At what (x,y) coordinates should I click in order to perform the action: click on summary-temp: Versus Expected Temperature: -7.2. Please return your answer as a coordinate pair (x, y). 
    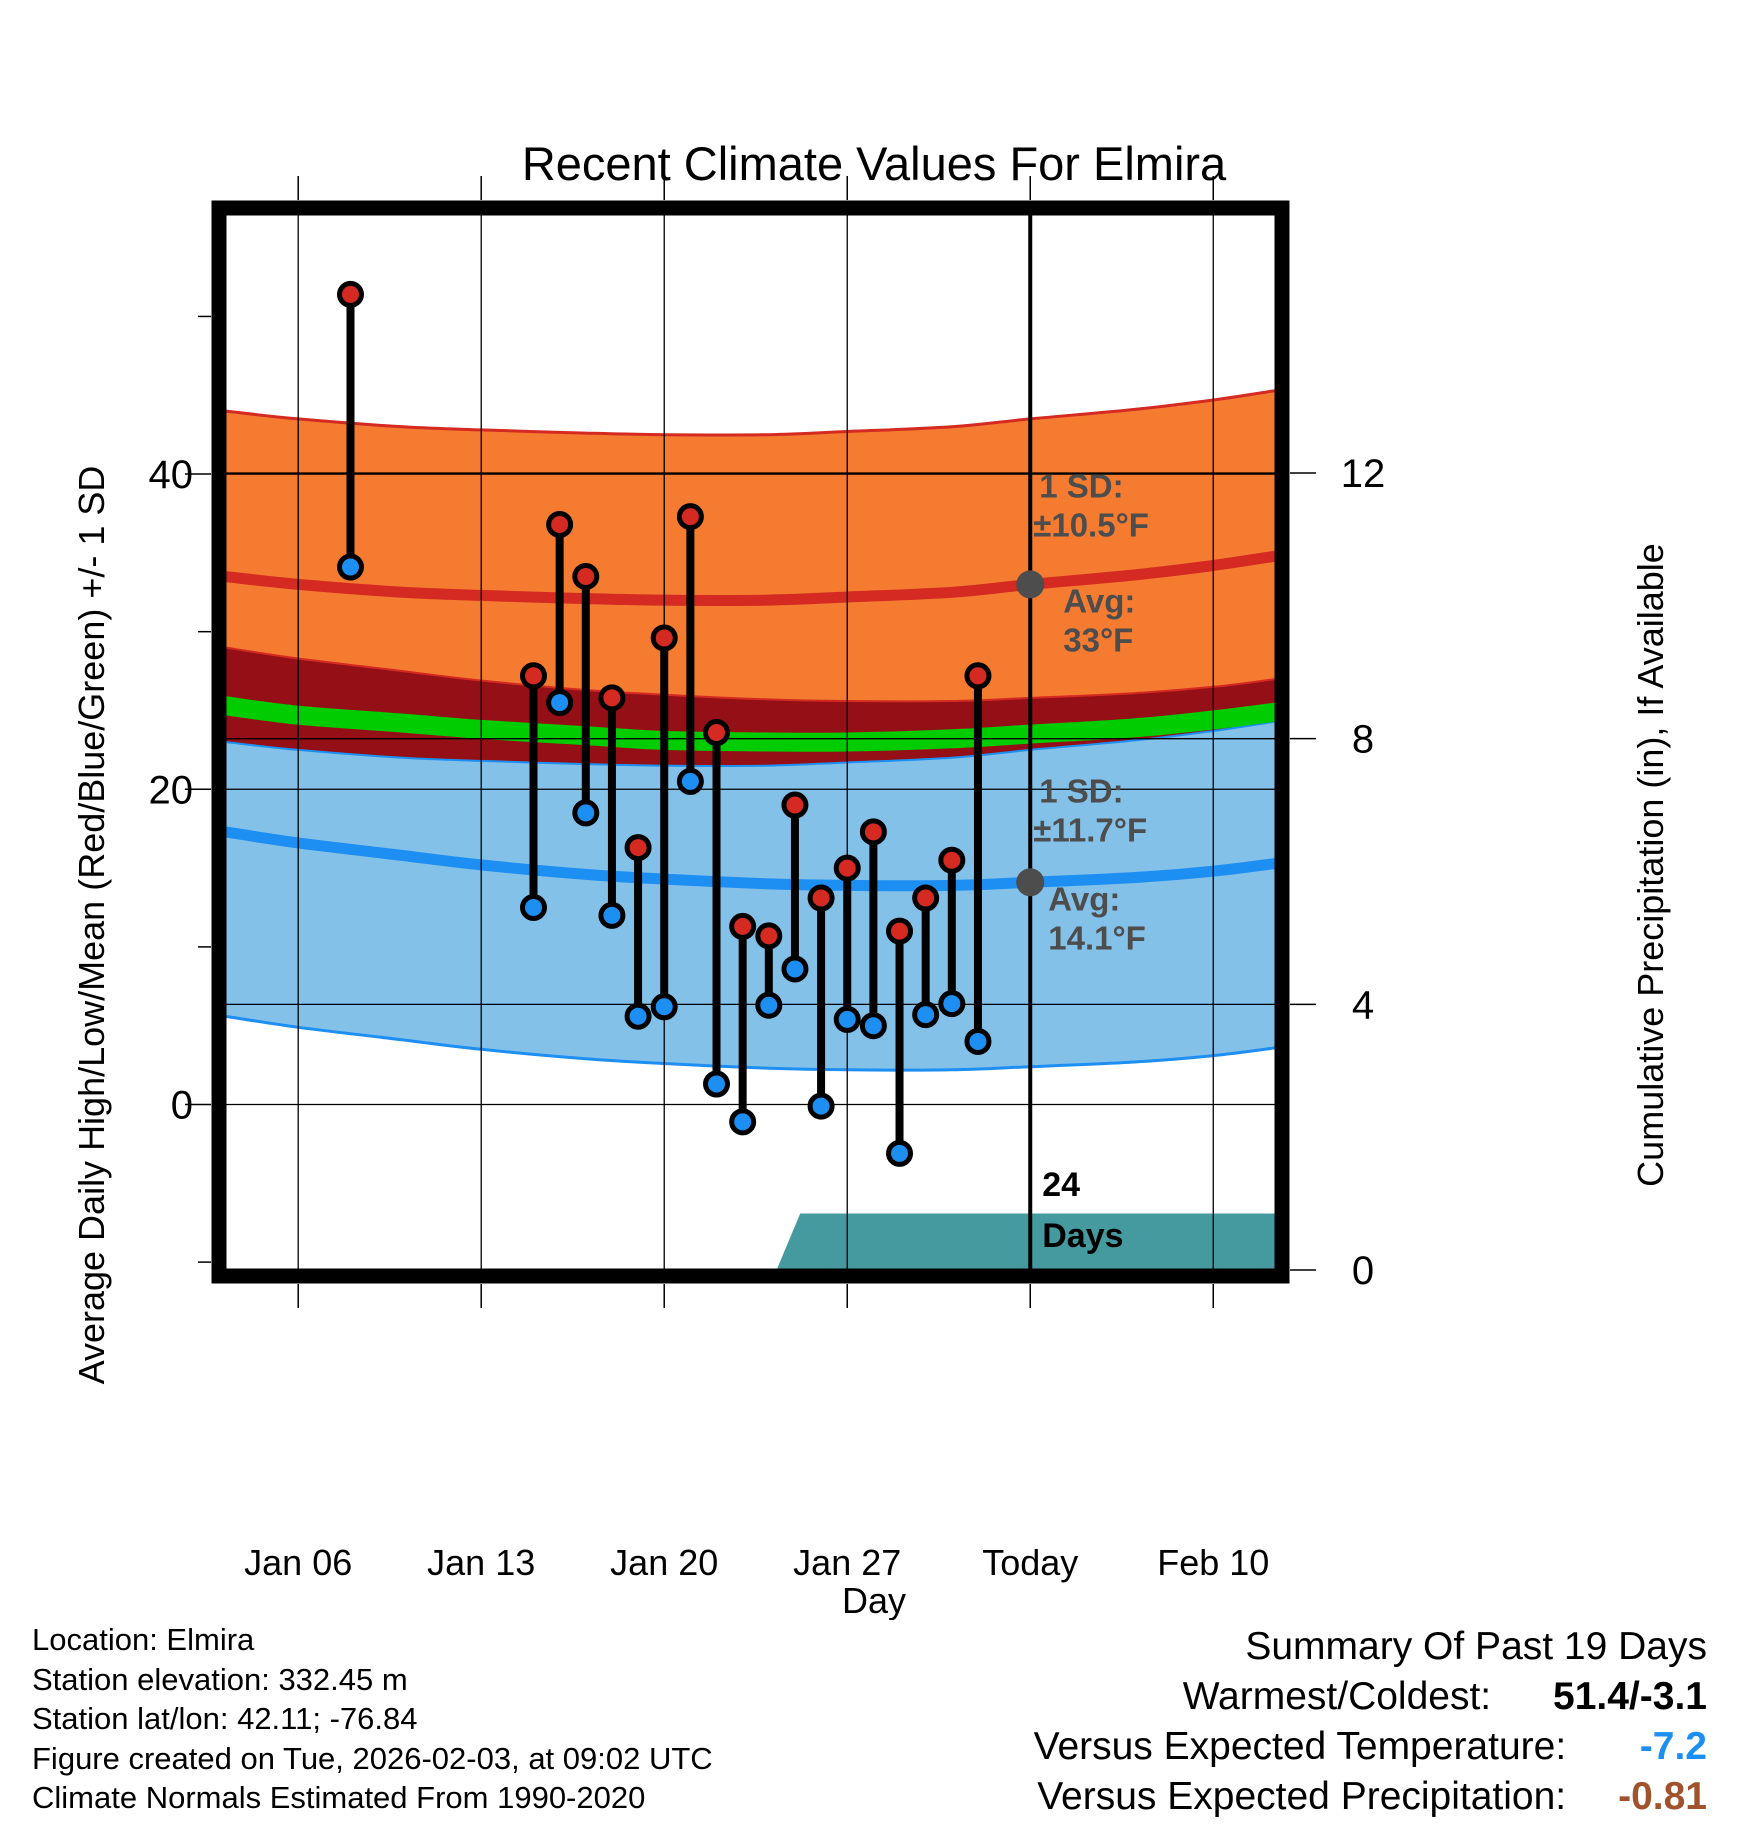
    Looking at the image, I should click on (1370, 1747).